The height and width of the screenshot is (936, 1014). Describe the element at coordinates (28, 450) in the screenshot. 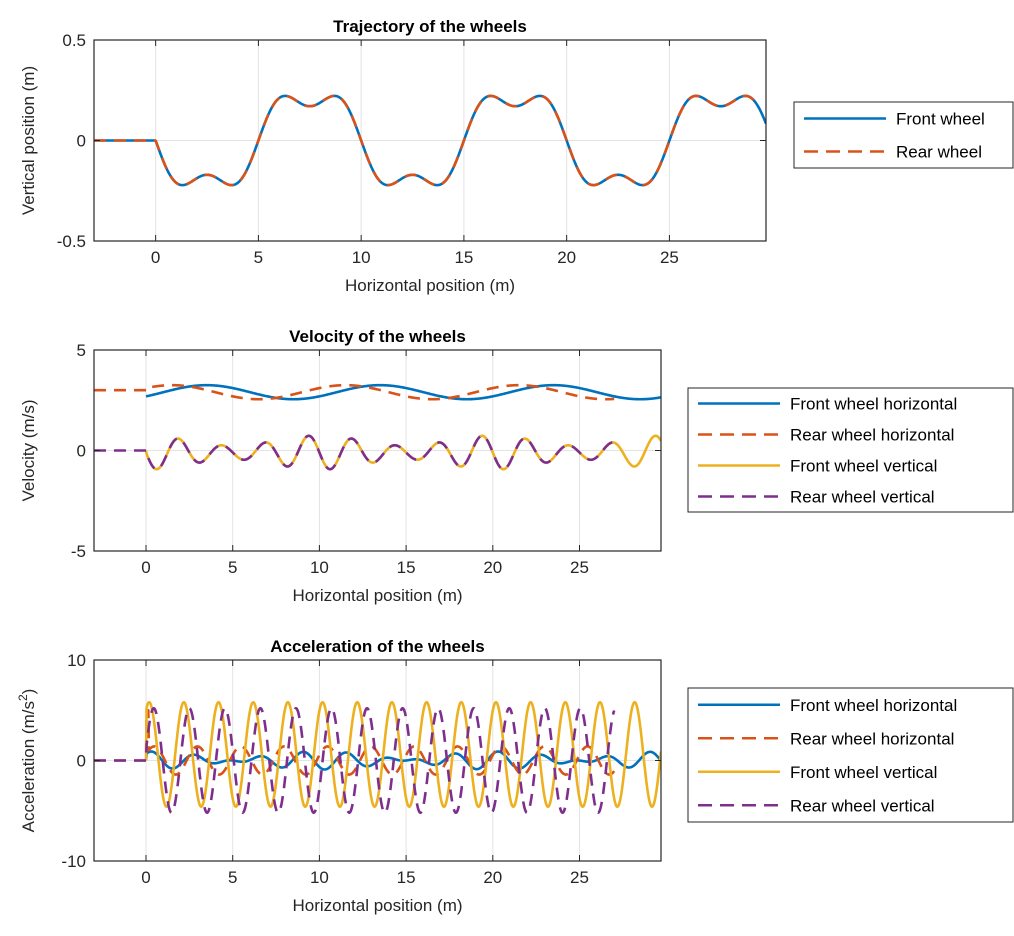

I see `y-axis-label: Velocity (m/s)` at that location.